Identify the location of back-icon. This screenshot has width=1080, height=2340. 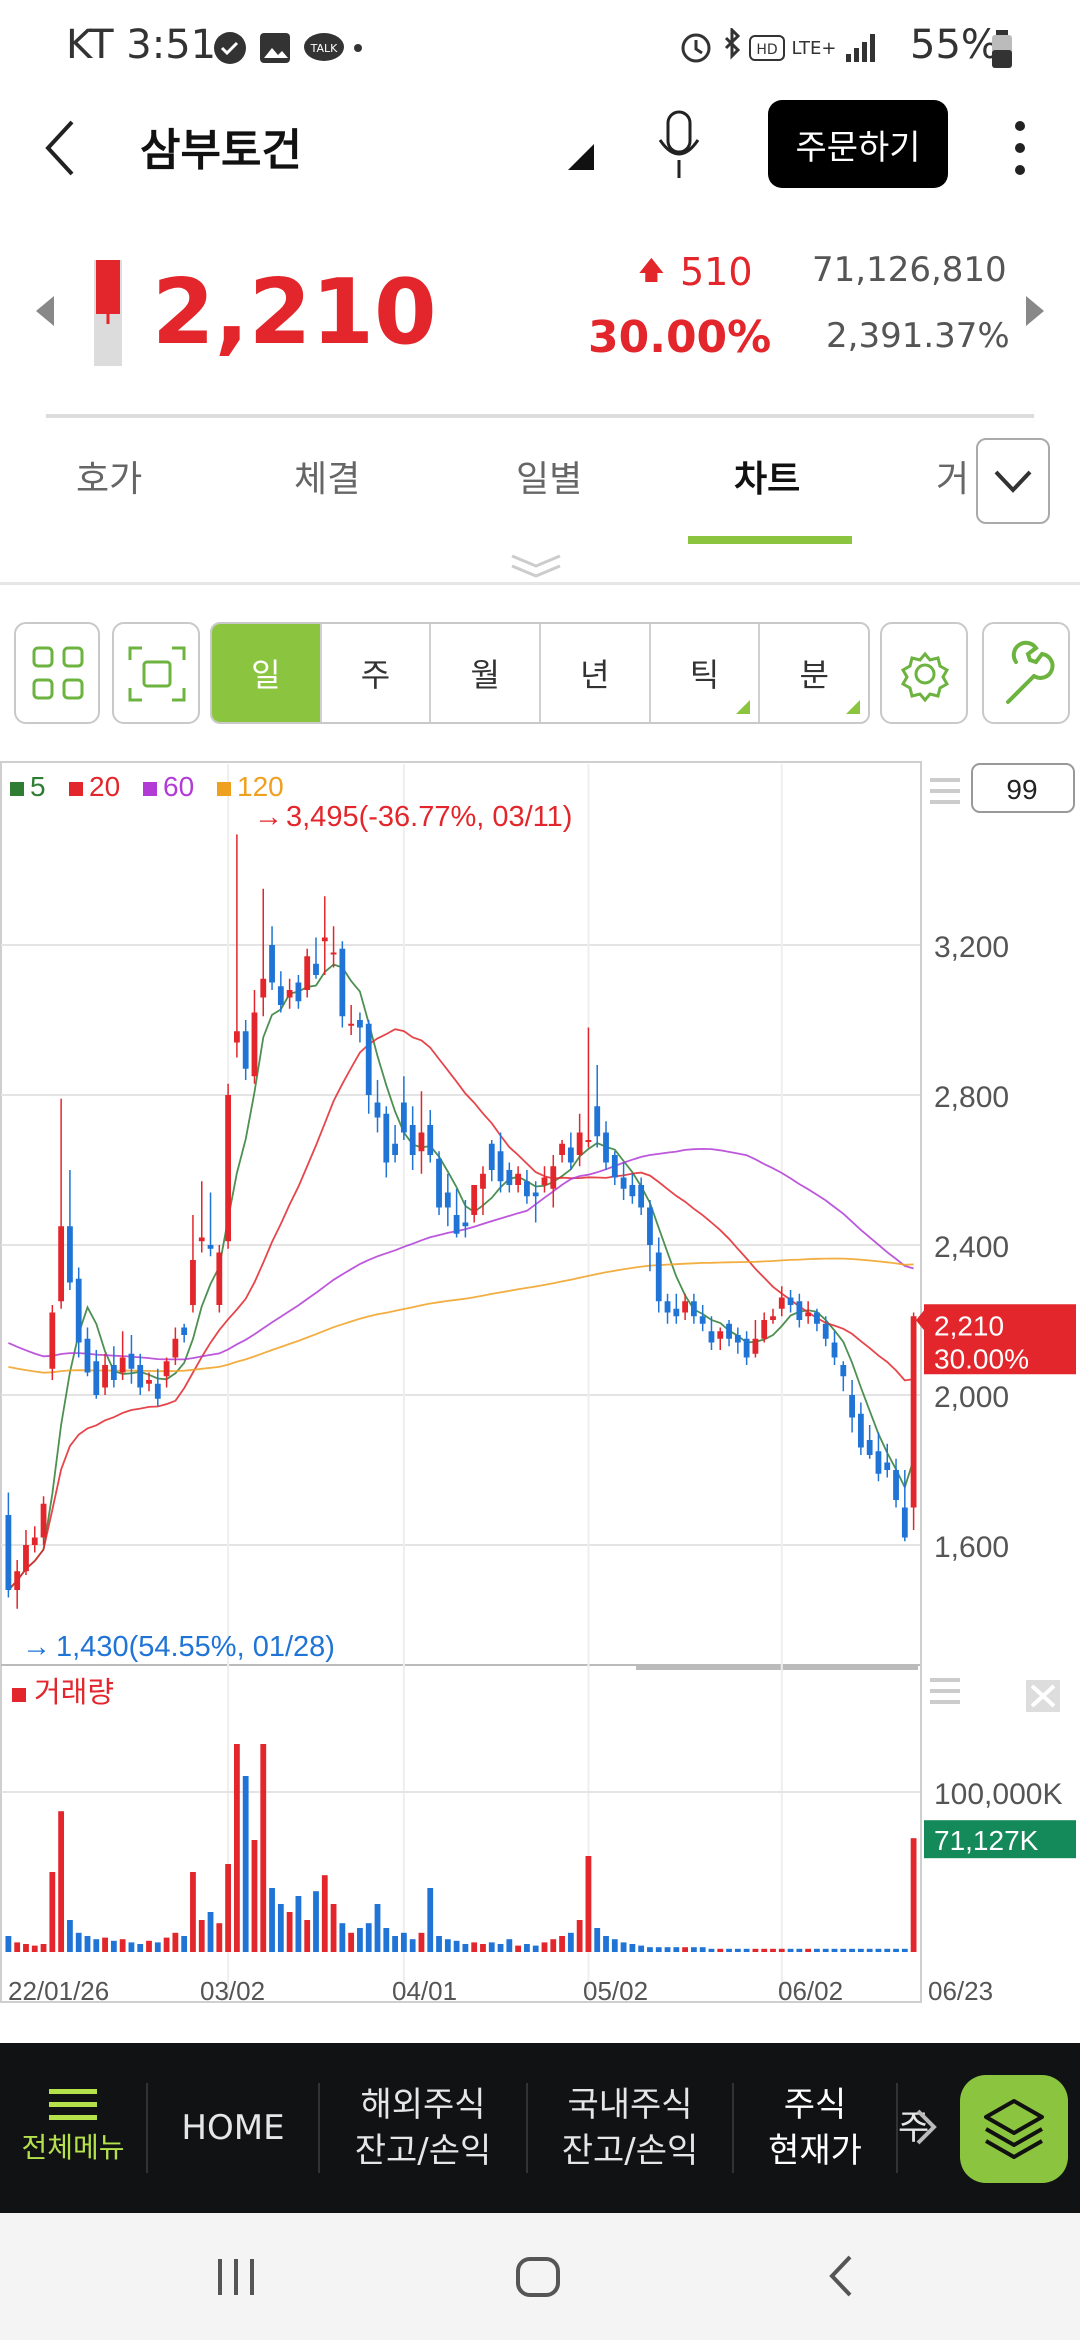
(841, 2276).